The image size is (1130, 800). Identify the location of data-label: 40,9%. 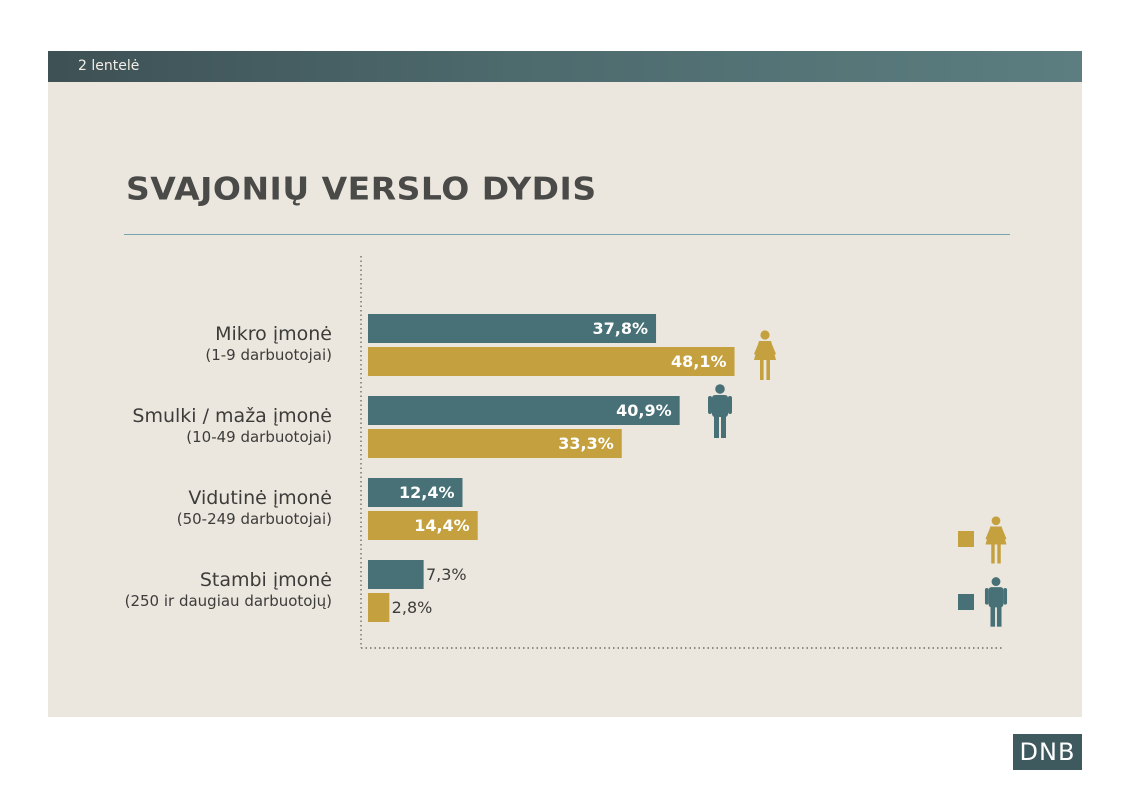
(644, 410).